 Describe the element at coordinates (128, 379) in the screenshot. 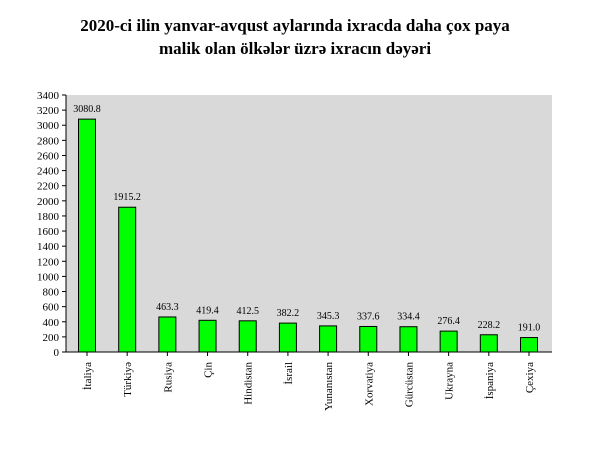

I see `category-label: Türkiyə` at that location.